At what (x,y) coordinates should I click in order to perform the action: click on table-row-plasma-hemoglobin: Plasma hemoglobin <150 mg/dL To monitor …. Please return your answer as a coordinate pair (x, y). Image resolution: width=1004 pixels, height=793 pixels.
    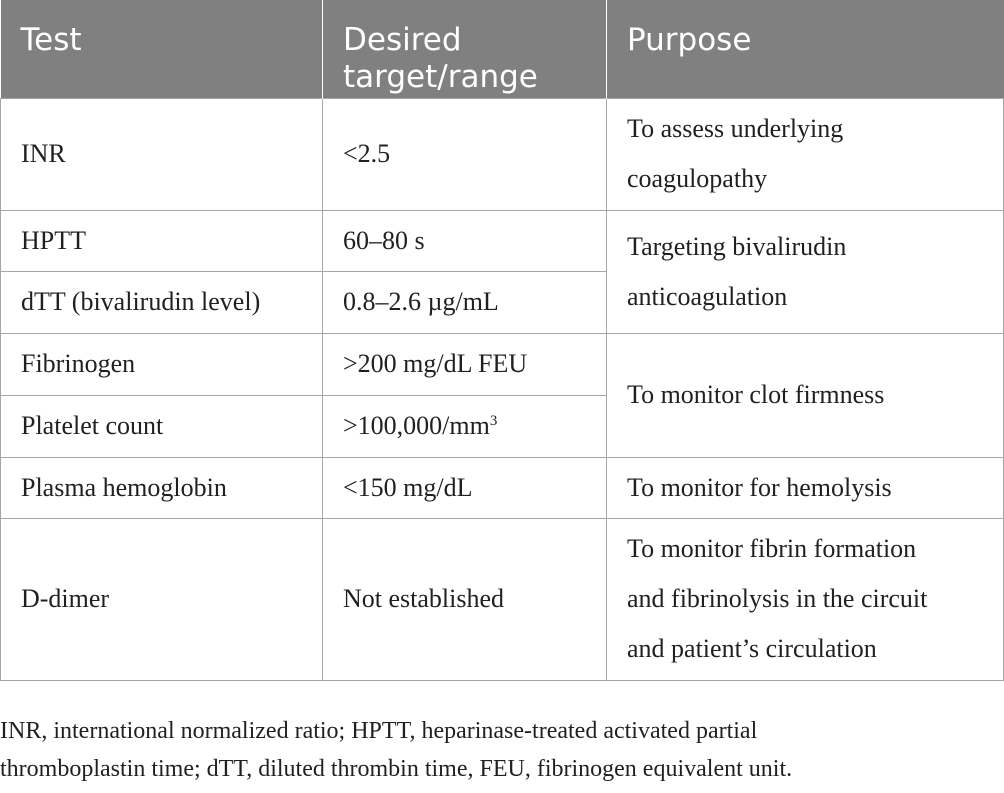
    Looking at the image, I should click on (502, 487).